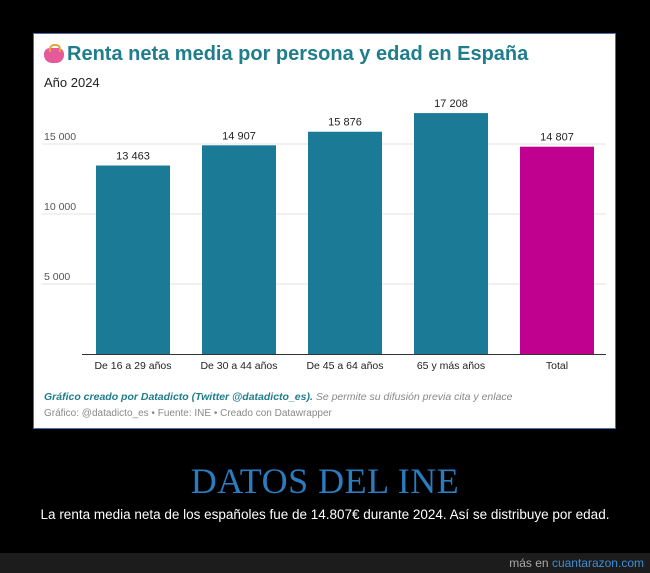 The height and width of the screenshot is (573, 650). Describe the element at coordinates (325, 563) in the screenshot. I see `footer-bar: más en cuantarazon.com` at that location.